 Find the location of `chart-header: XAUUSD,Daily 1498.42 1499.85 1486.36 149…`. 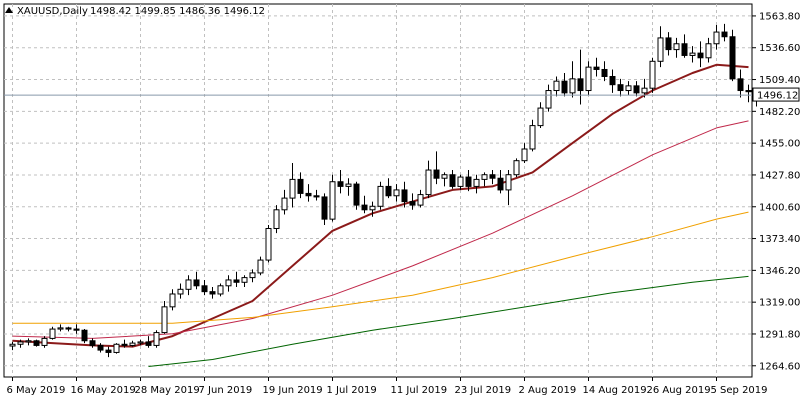

chart-header: XAUUSD,Daily 1498.42 1499.85 1486.36 149… is located at coordinates (135, 11).